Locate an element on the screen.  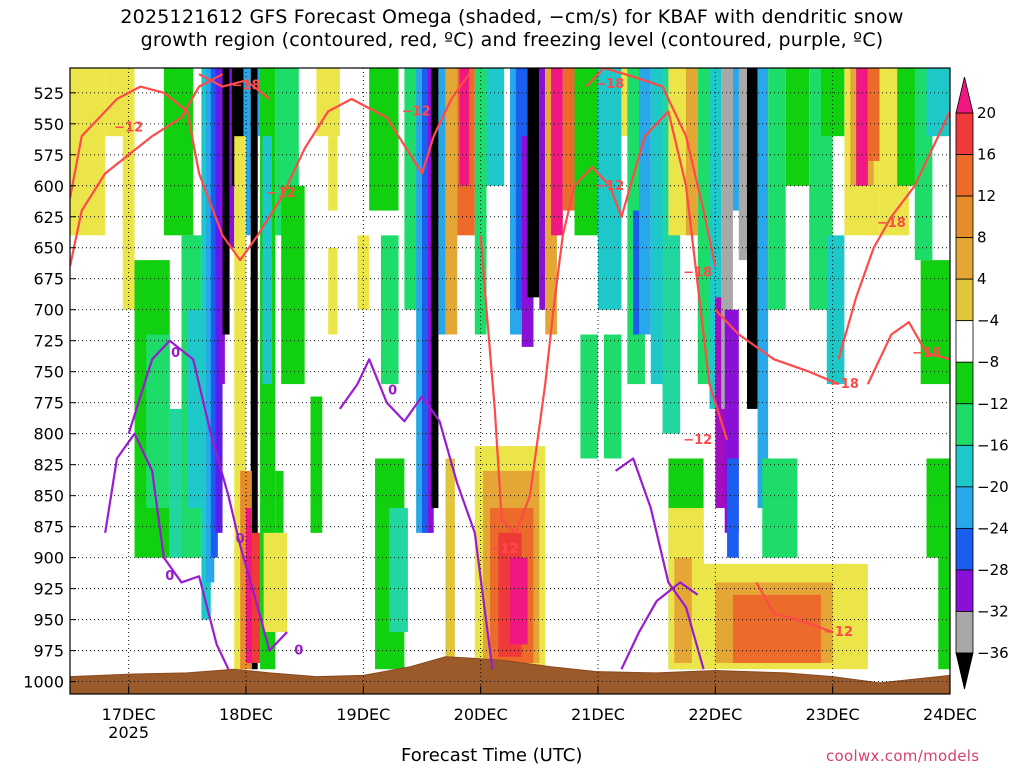
y-tick-label: 575 is located at coordinates (48, 155).